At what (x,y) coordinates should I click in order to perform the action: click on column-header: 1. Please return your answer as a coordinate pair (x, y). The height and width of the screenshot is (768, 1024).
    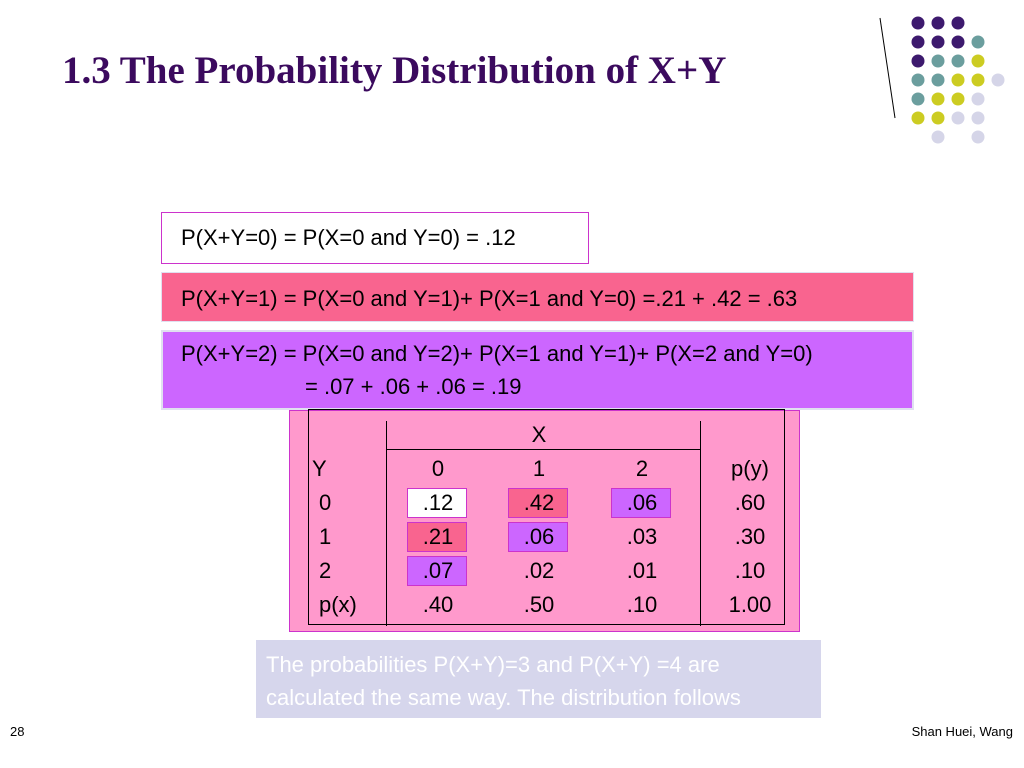
    Looking at the image, I should click on (539, 468).